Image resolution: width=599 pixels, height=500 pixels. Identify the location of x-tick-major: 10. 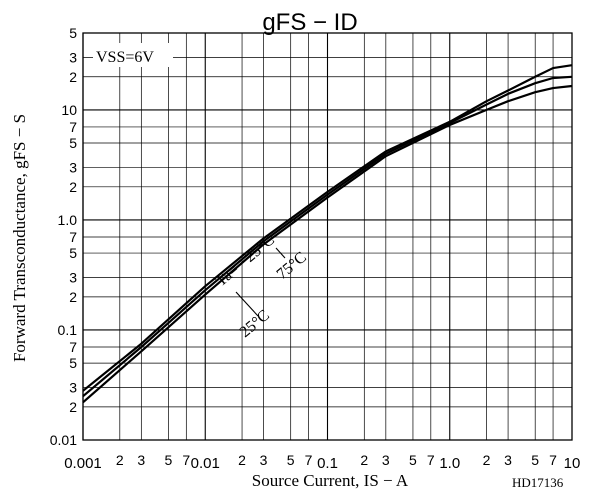
(572, 463).